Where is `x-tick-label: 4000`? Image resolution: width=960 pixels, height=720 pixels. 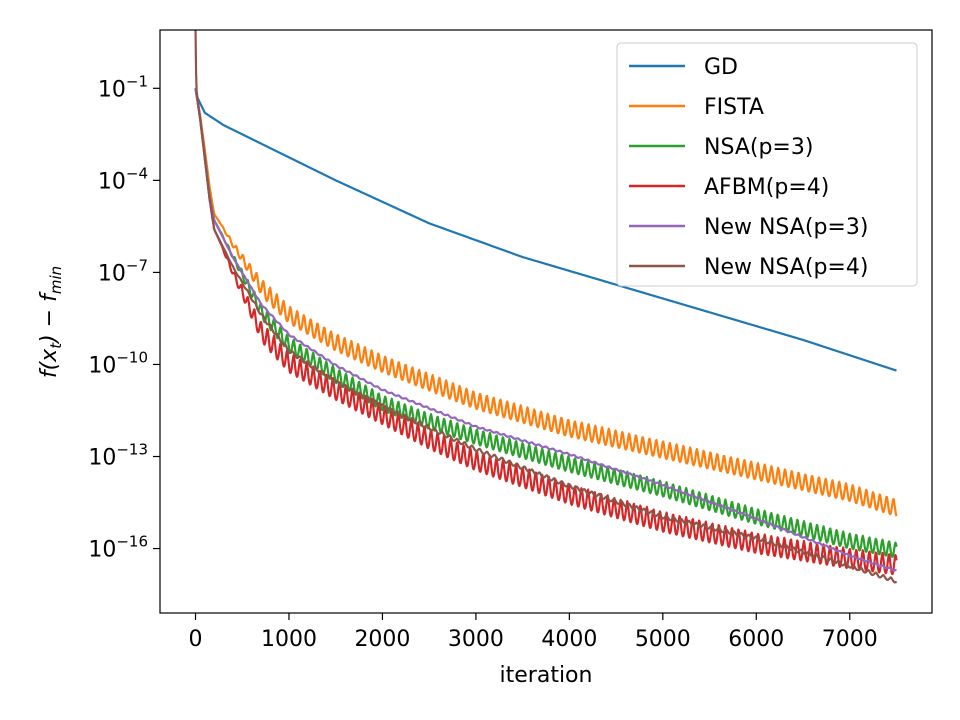 x-tick-label: 4000 is located at coordinates (569, 639).